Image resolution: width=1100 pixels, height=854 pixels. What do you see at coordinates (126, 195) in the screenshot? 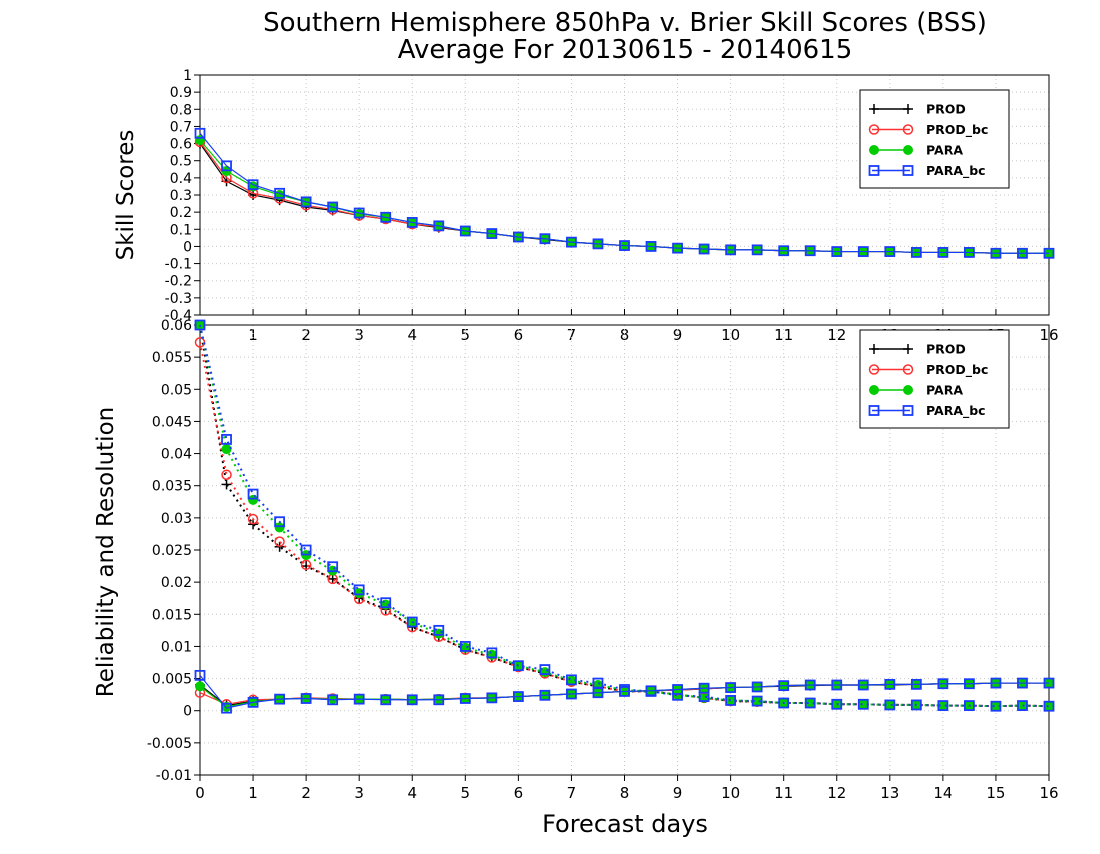
I see `top-y-axis-label: Skill Scores` at bounding box center [126, 195].